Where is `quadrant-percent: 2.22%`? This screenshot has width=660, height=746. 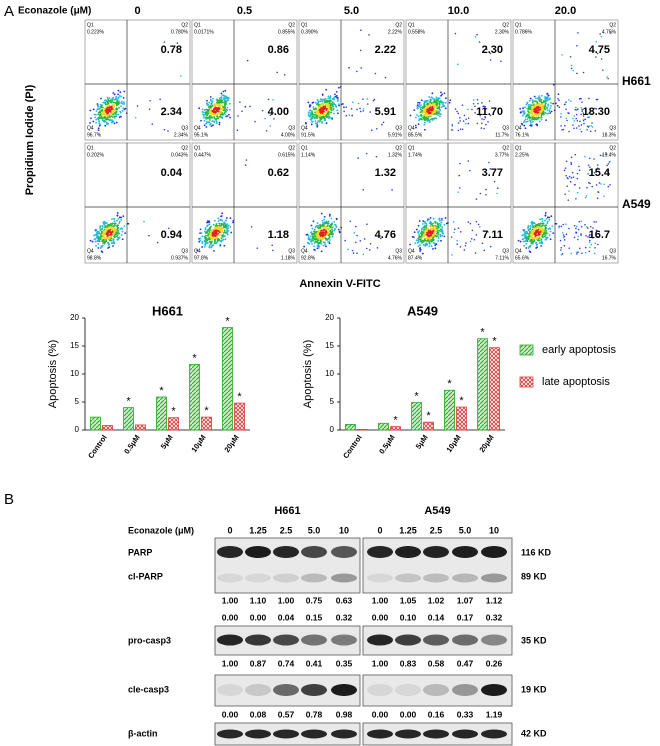 quadrant-percent: 2.22% is located at coordinates (395, 32).